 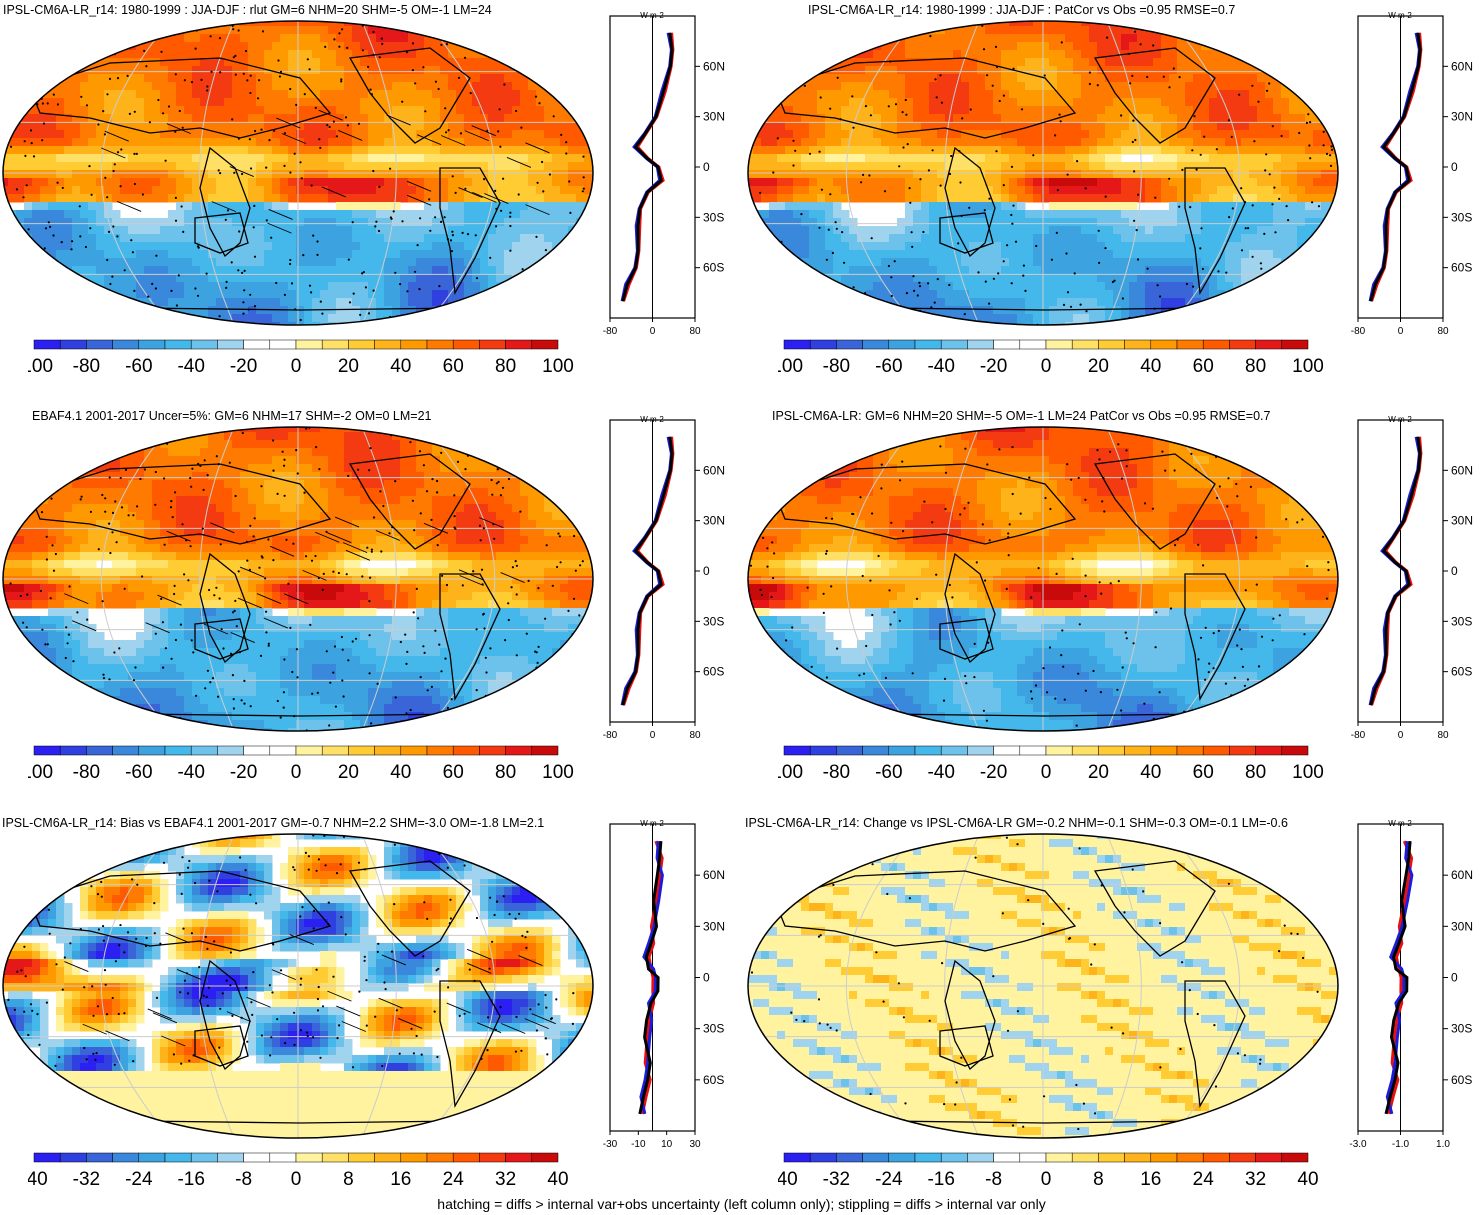 I want to click on colorbar-label: 80, so click(x=1255, y=366).